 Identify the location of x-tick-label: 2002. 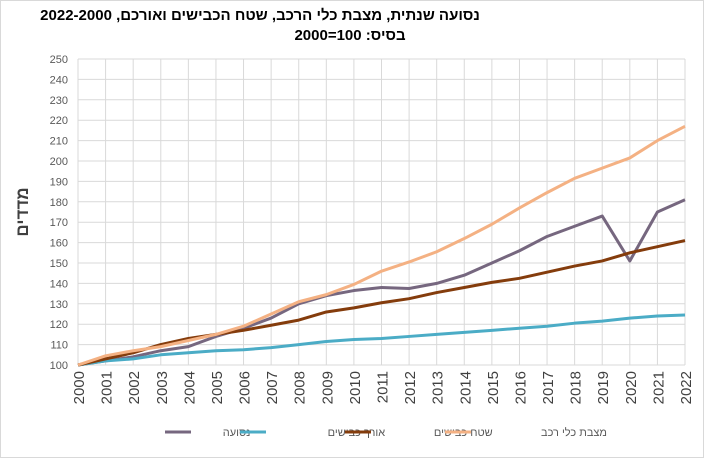
(134, 387).